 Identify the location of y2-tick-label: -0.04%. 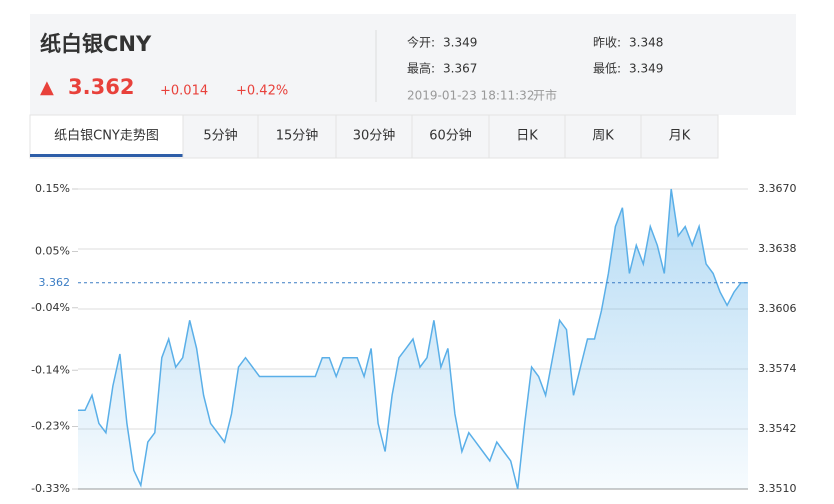
(50, 307).